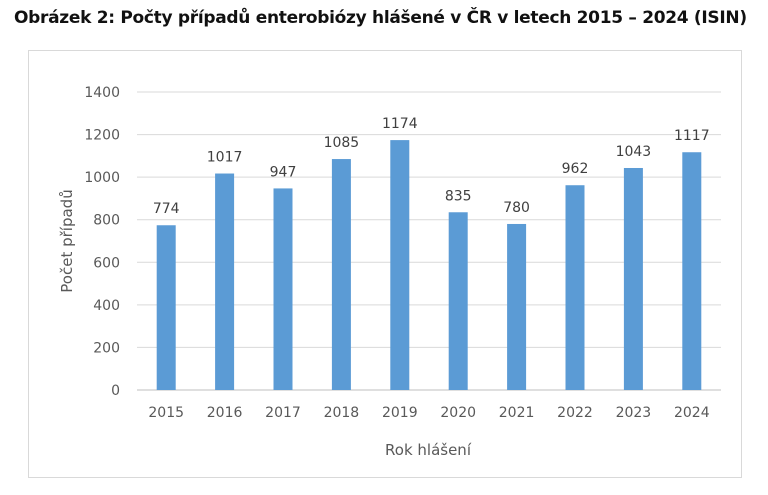 The image size is (768, 495). Describe the element at coordinates (166, 307) in the screenshot. I see `bar-2015` at that location.